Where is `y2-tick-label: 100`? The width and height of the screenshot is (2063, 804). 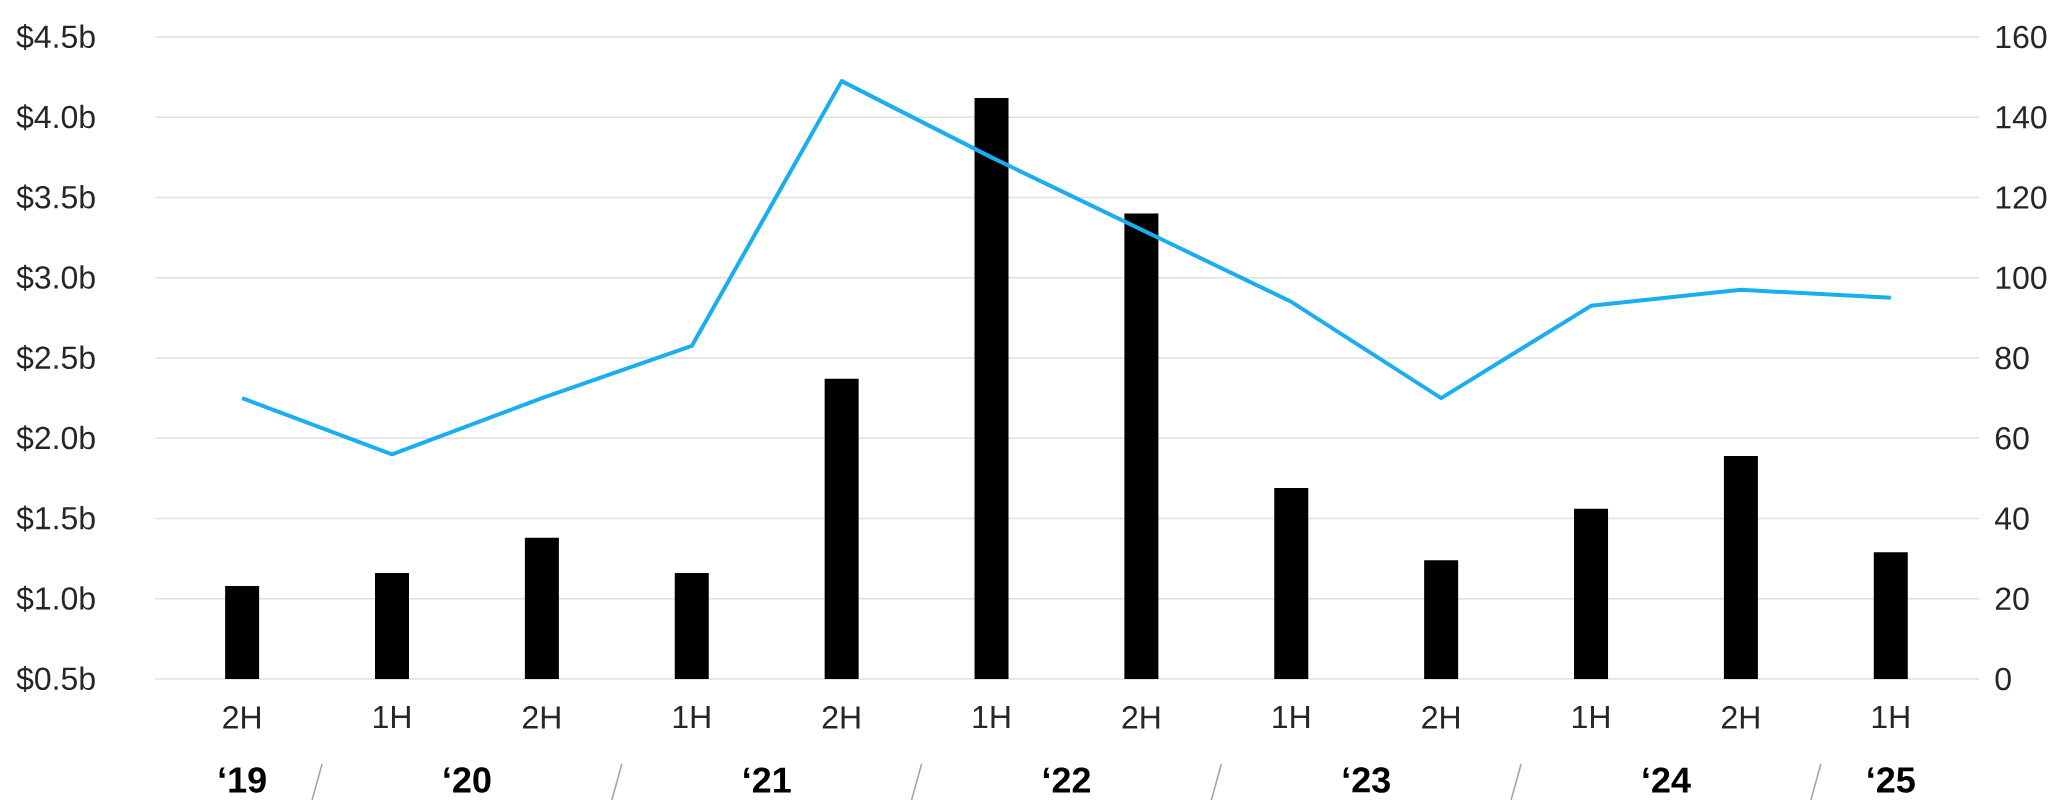 y2-tick-label: 100 is located at coordinates (2021, 278).